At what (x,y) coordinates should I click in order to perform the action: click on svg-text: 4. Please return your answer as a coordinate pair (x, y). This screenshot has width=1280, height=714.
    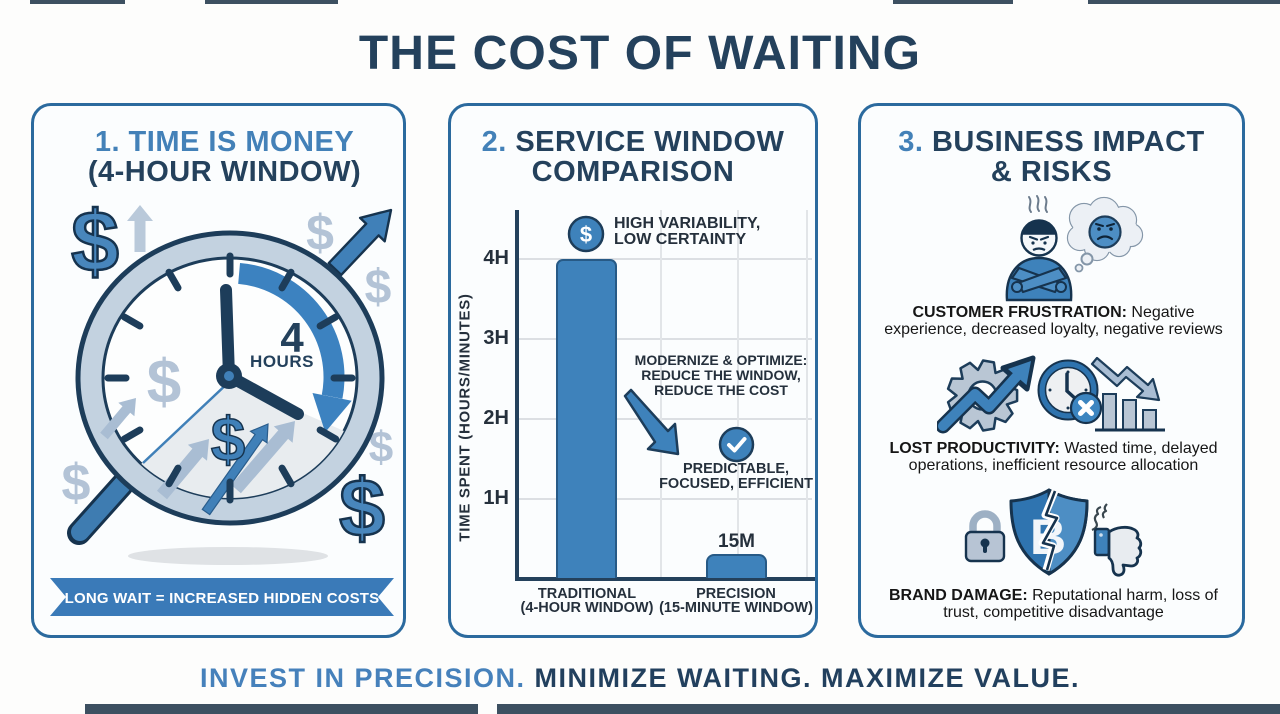
    Looking at the image, I should click on (292, 337).